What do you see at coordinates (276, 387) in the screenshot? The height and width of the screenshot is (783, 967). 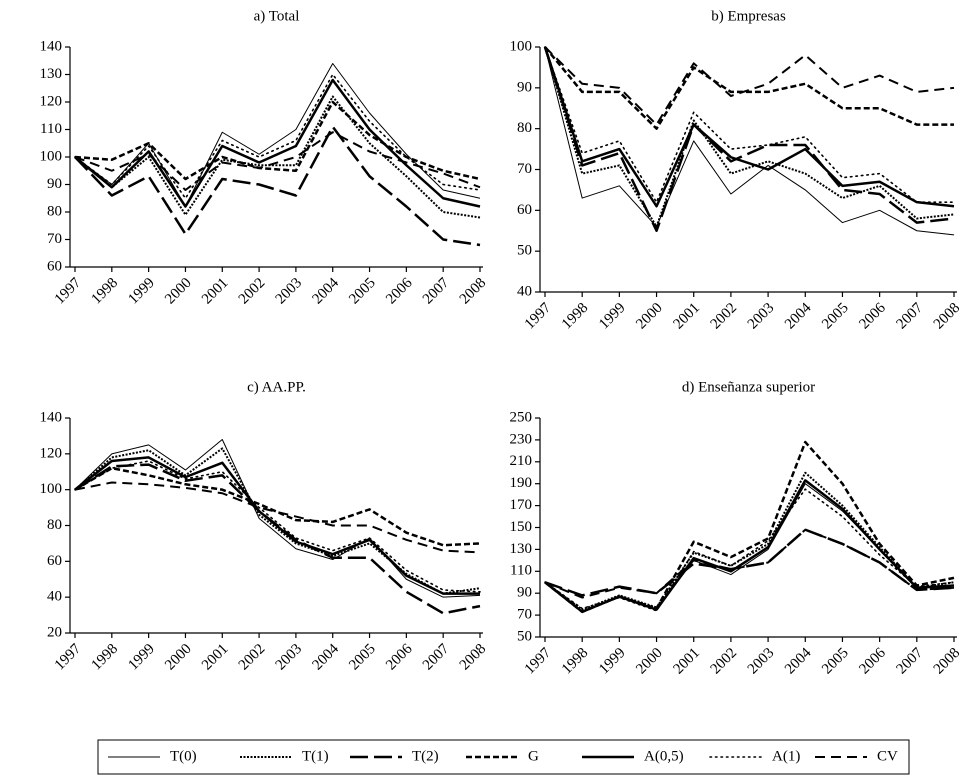 I see `chart-title: c) AA.PP.` at bounding box center [276, 387].